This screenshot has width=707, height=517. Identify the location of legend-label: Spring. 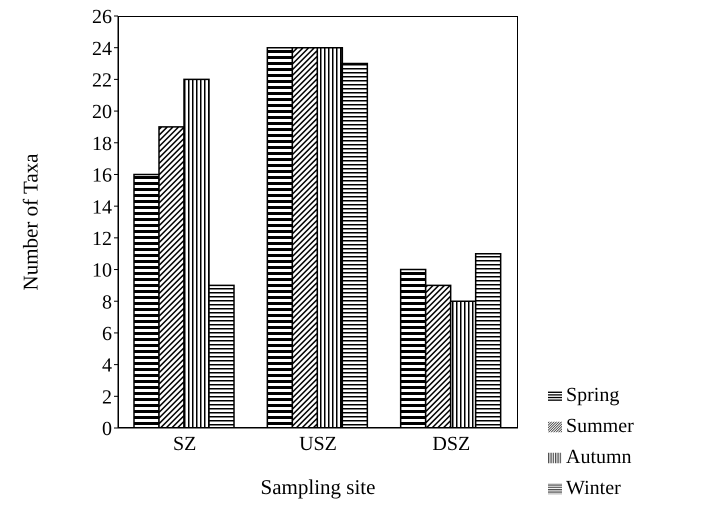
(593, 395).